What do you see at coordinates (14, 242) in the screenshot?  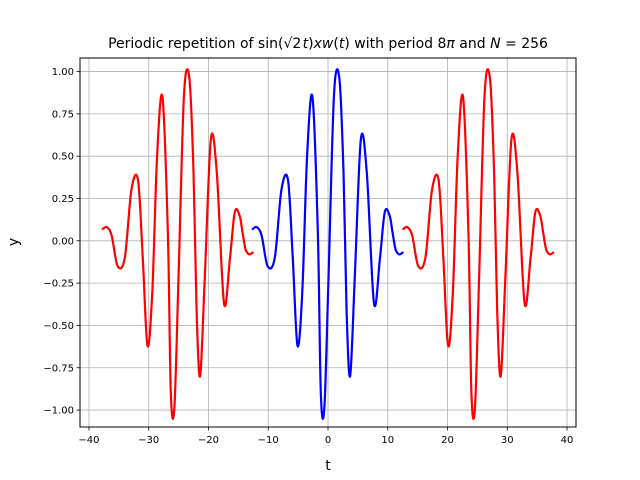 I see `y-axis-label: y` at bounding box center [14, 242].